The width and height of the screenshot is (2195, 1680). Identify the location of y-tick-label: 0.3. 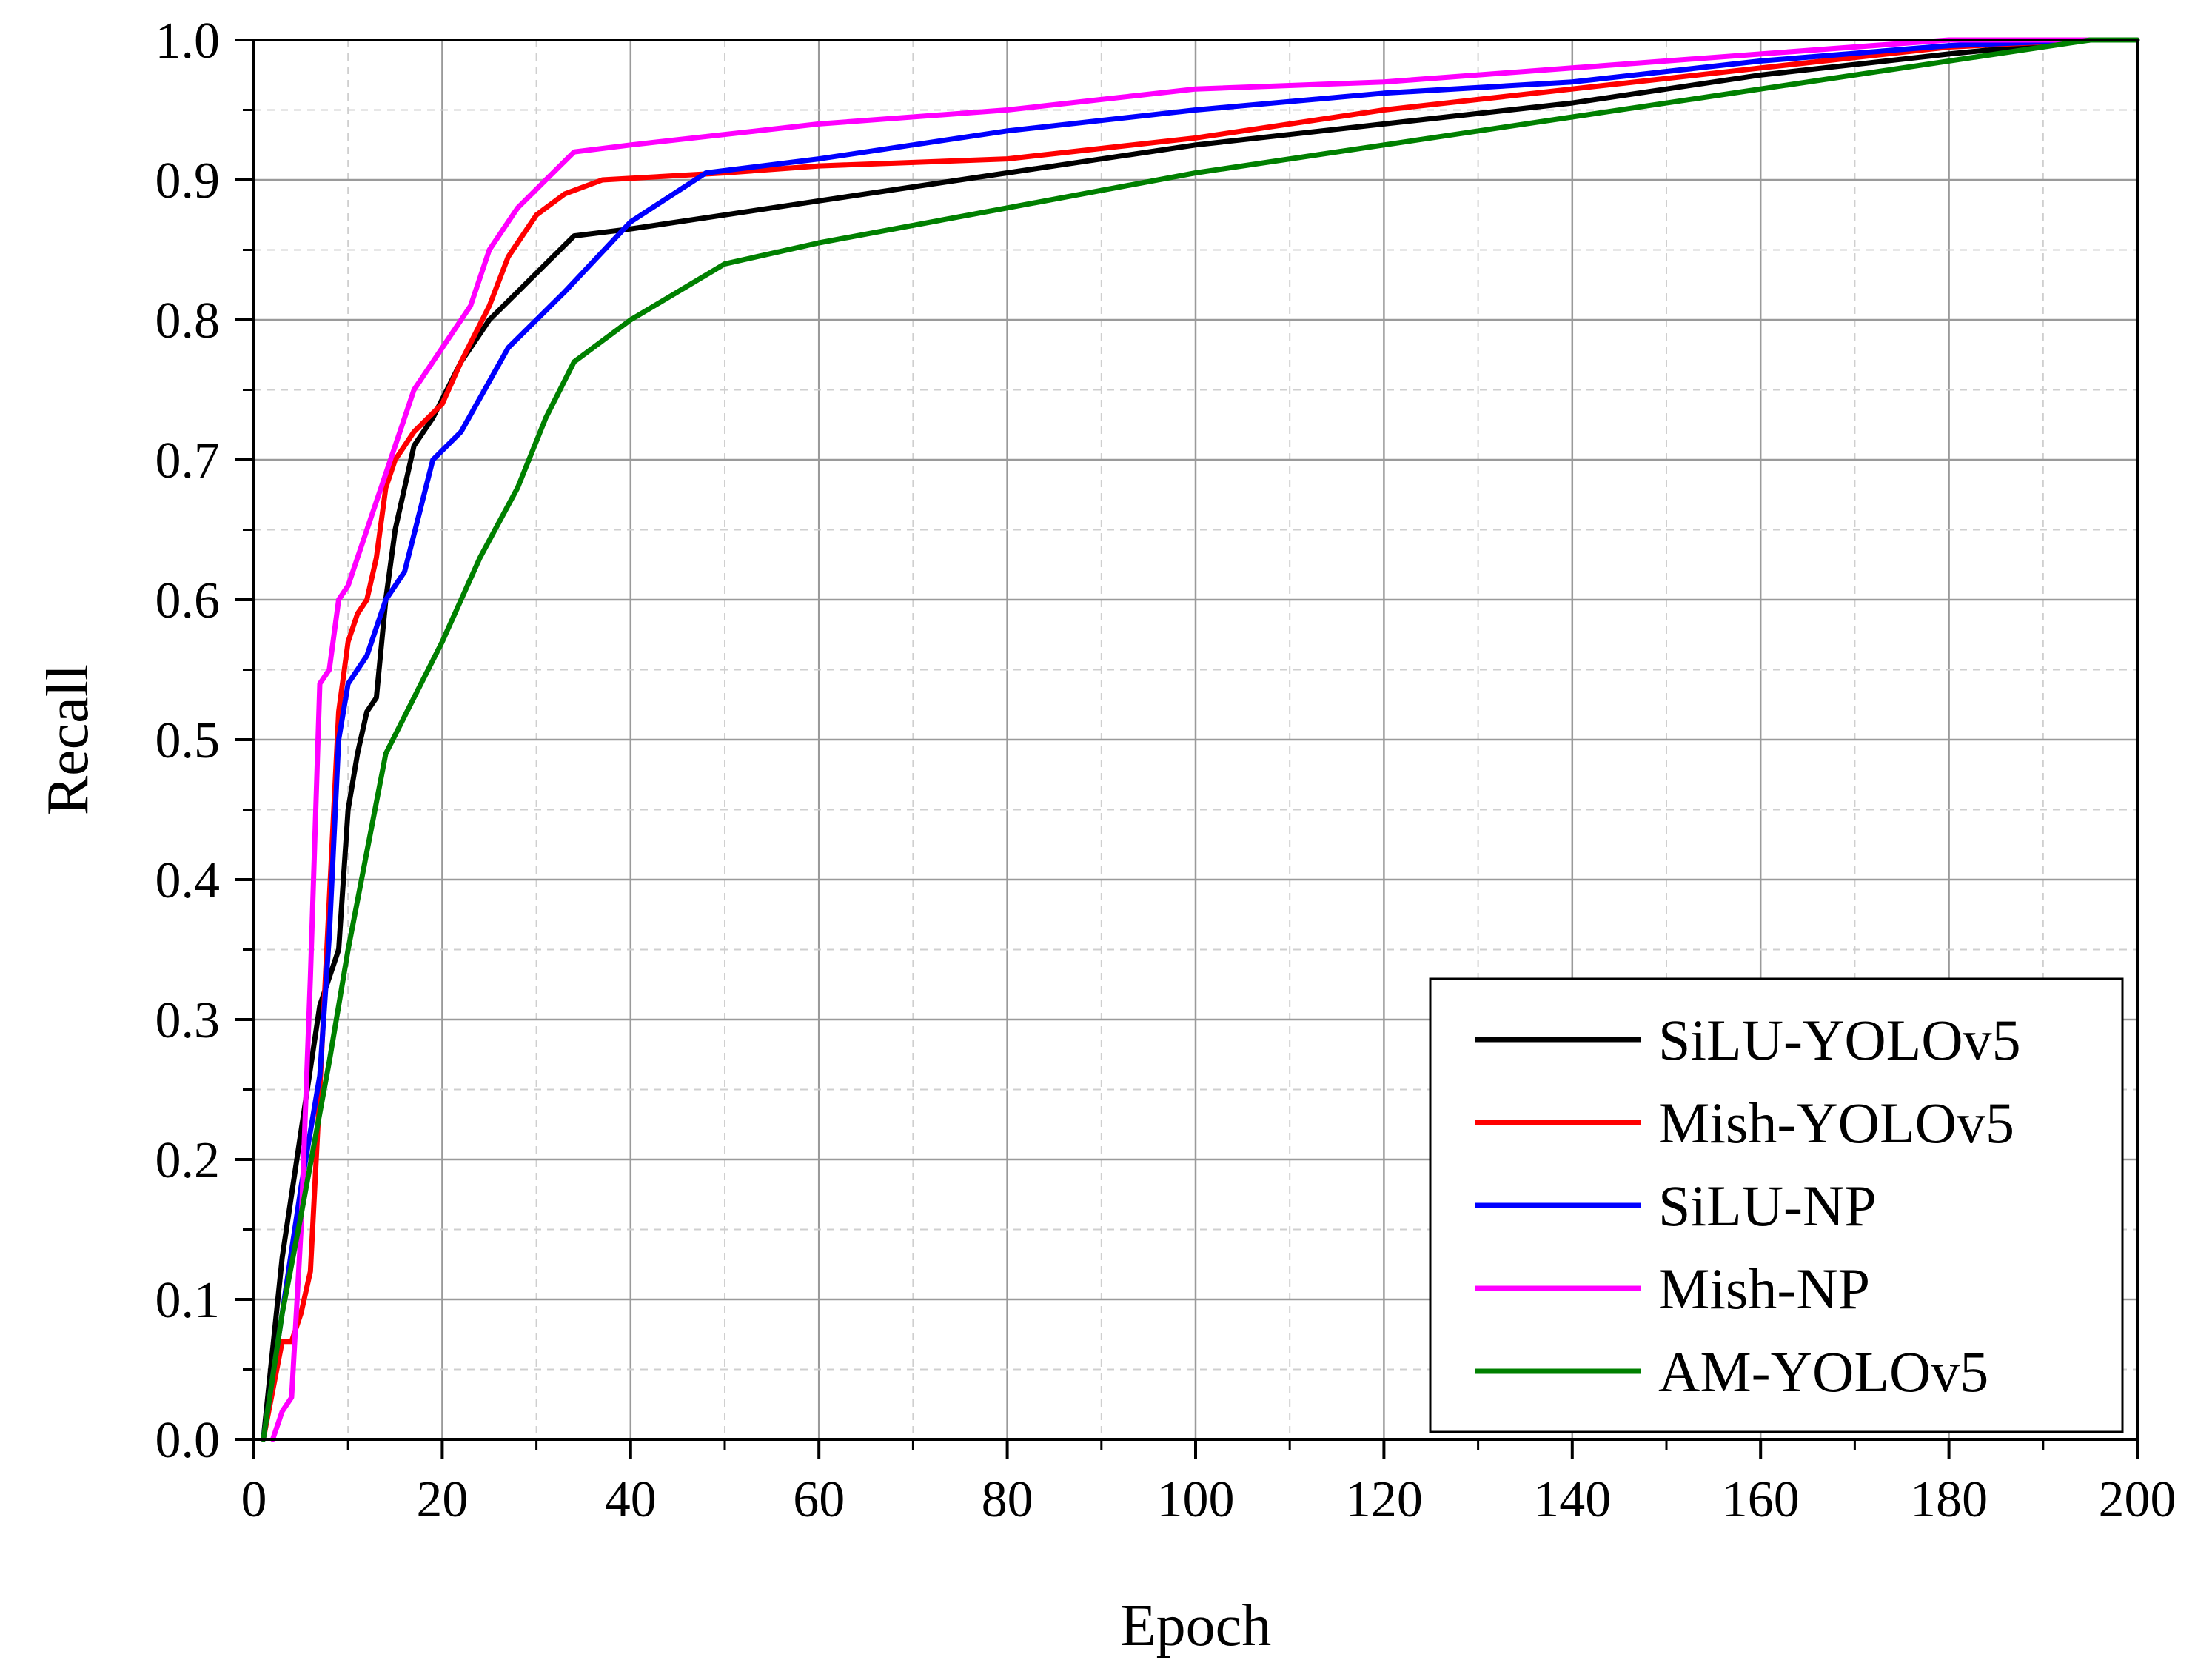
(188, 1020).